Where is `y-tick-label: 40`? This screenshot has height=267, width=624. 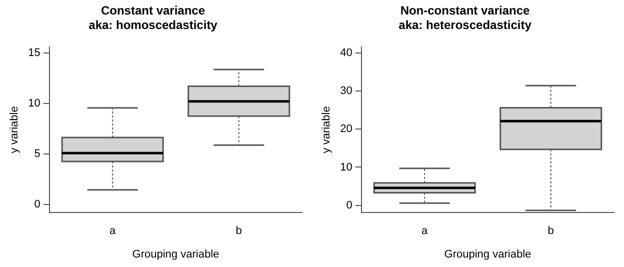
y-tick-label: 40 is located at coordinates (346, 52).